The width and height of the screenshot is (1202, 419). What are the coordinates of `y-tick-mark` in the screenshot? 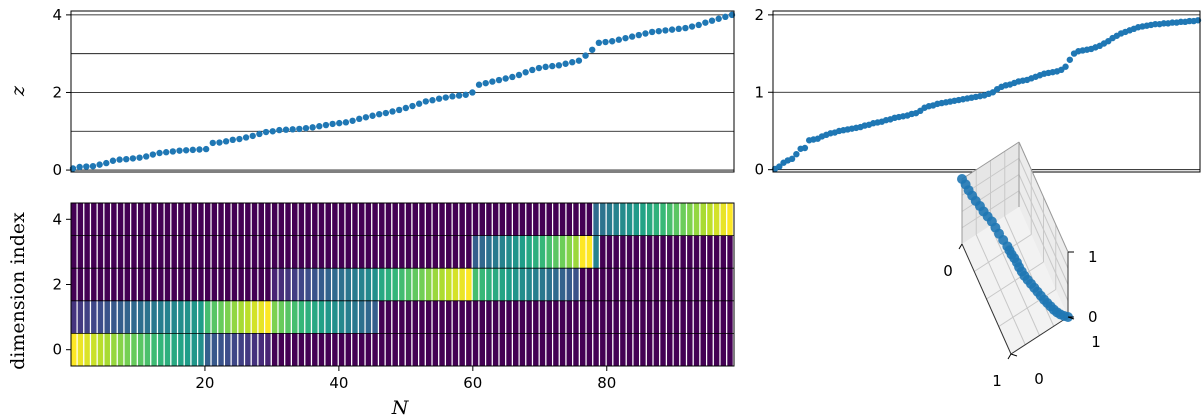 It's located at (1014, 355).